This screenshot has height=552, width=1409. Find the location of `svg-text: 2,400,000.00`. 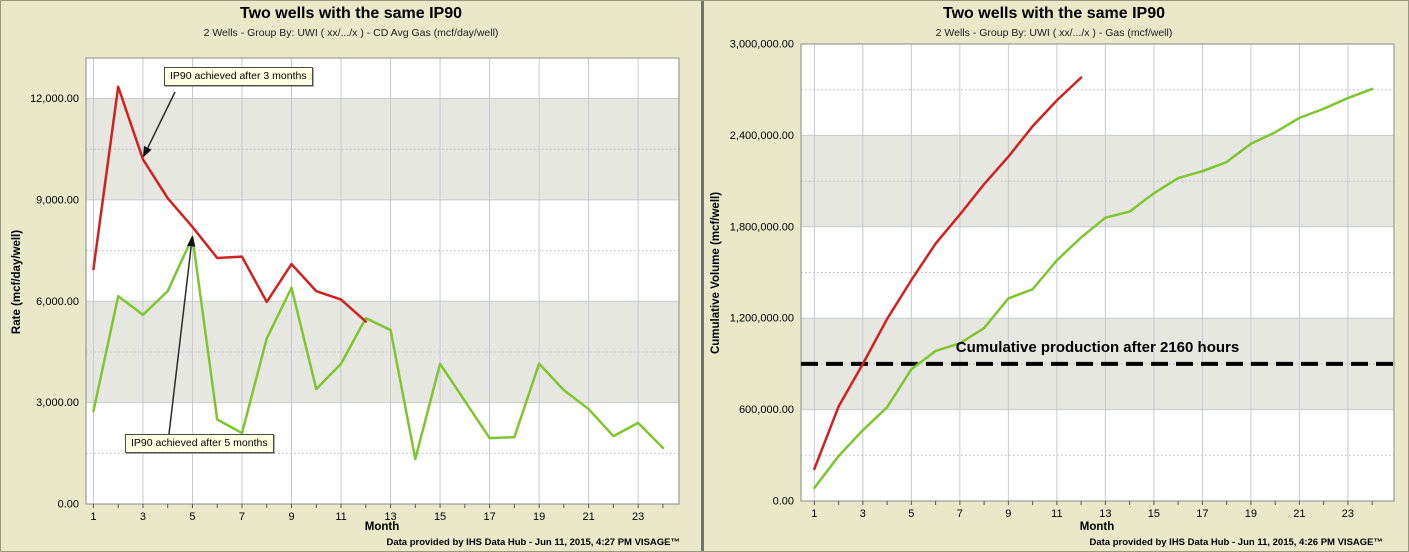

svg-text: 2,400,000.00 is located at coordinates (762, 136).